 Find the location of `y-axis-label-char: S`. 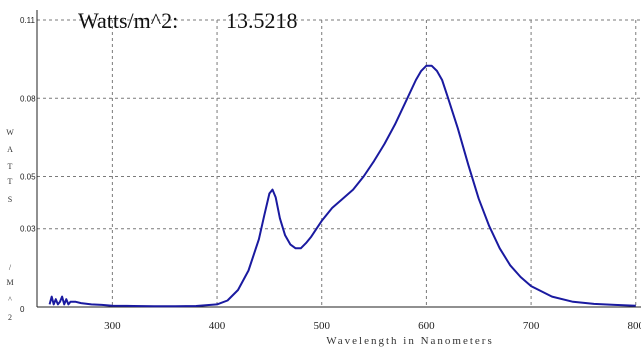

y-axis-label-char: S is located at coordinates (10, 199).